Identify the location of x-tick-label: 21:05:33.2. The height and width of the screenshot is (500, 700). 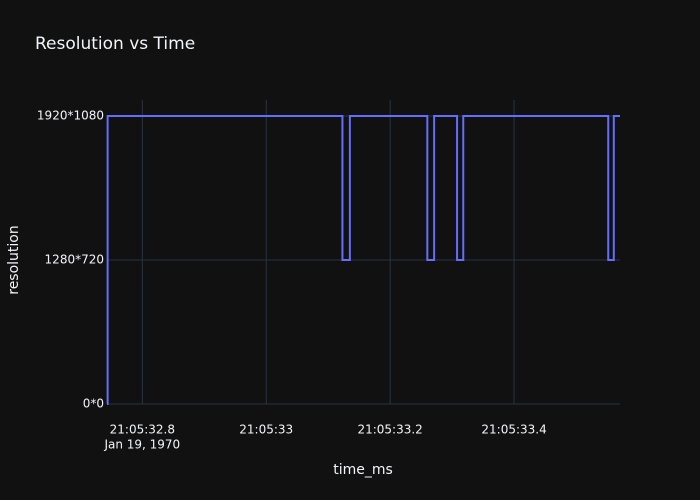
(389, 430).